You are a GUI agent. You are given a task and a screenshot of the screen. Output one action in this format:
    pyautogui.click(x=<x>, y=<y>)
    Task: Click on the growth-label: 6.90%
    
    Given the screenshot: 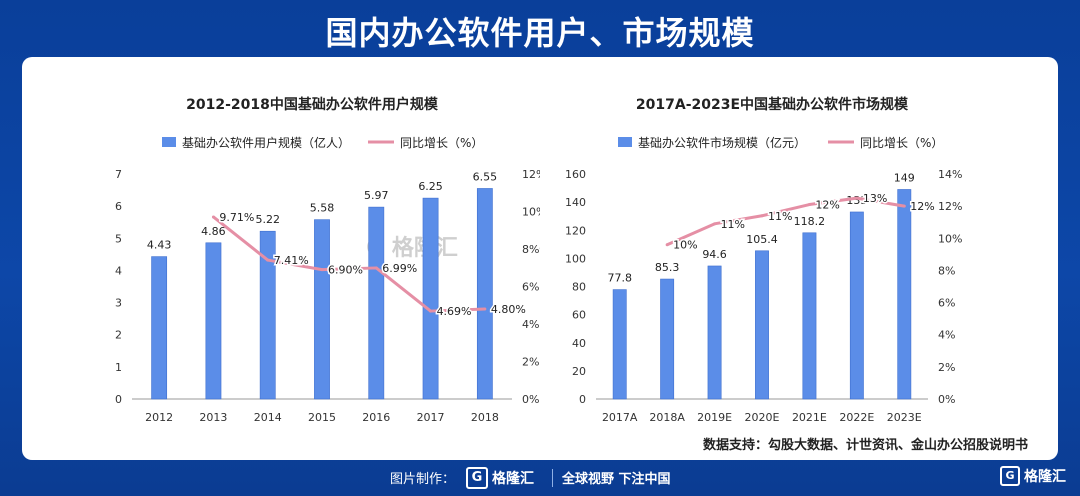 What is the action you would take?
    pyautogui.click(x=345, y=270)
    